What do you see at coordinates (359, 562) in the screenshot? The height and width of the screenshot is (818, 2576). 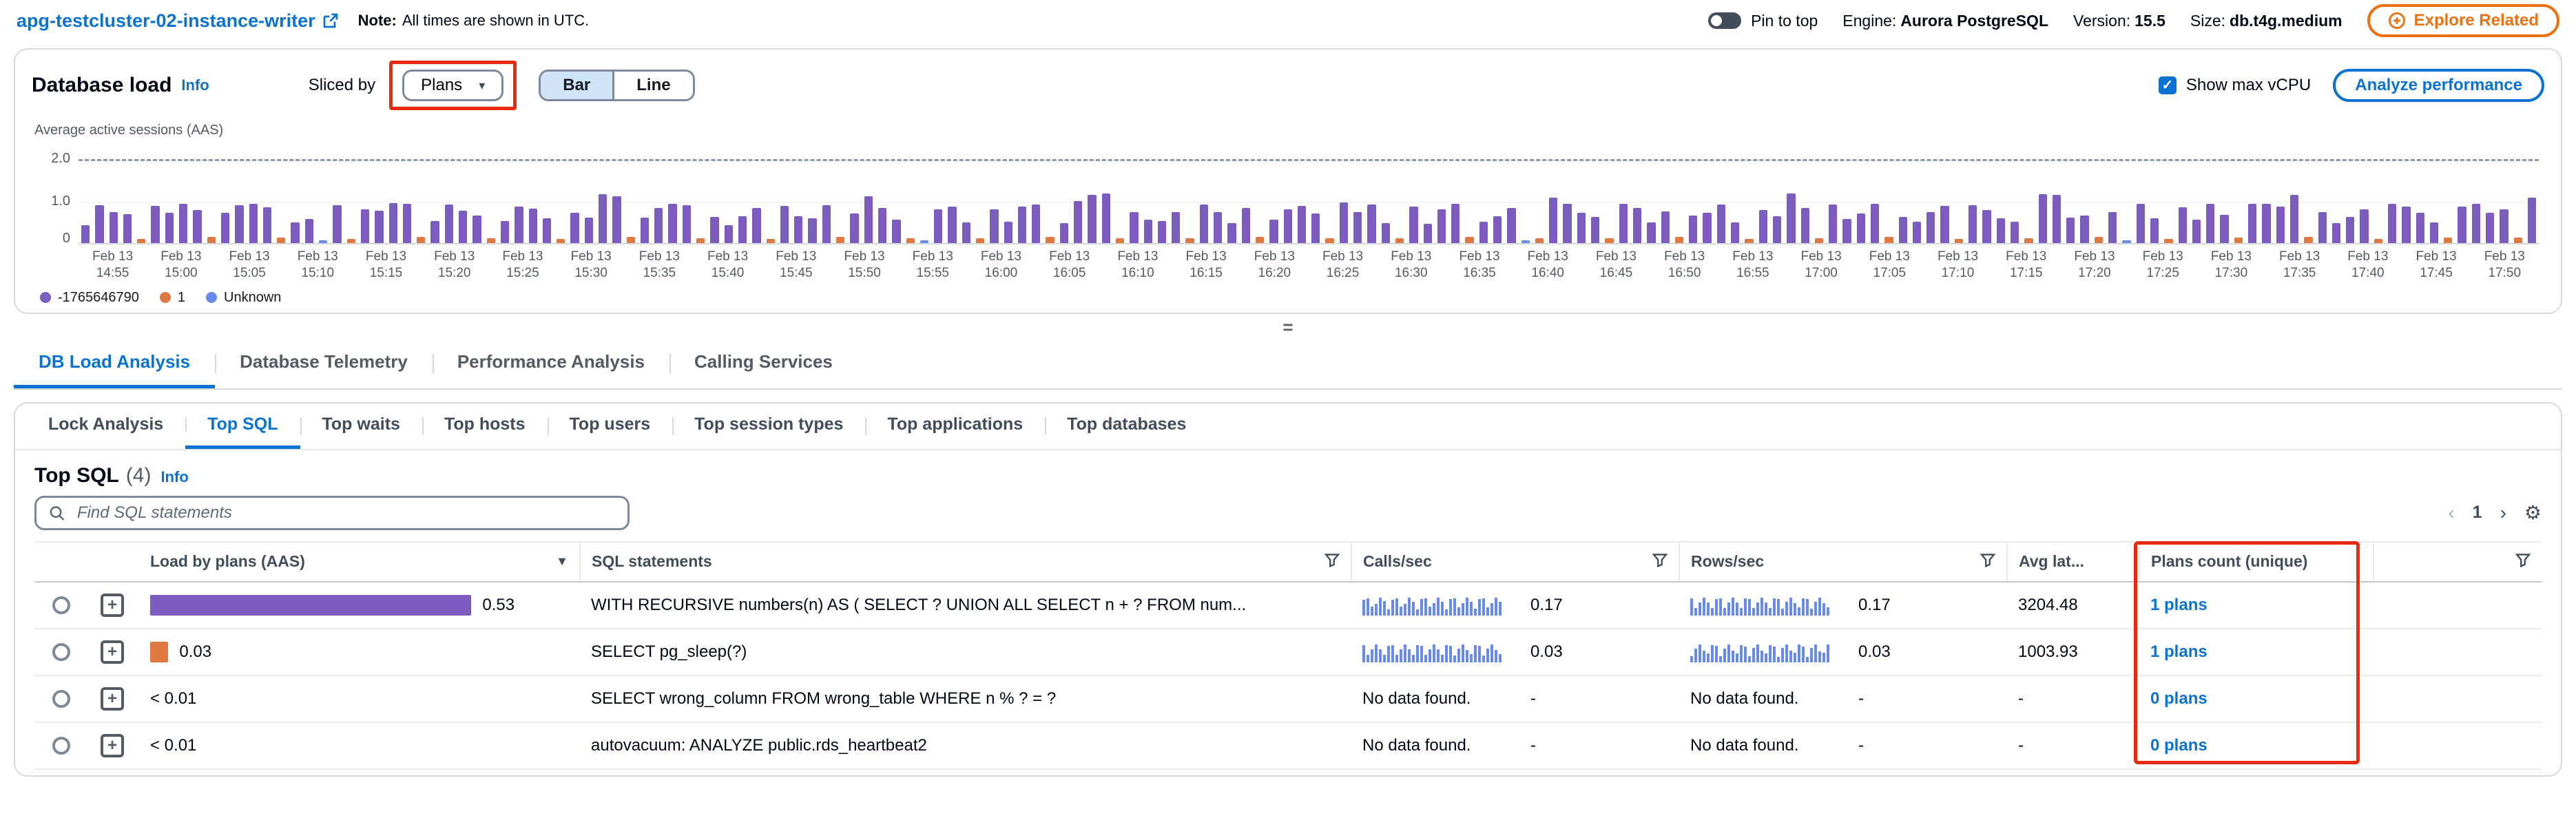 I see `column-header-load-by-plans-aas: Load by plans (AAS) ▼` at bounding box center [359, 562].